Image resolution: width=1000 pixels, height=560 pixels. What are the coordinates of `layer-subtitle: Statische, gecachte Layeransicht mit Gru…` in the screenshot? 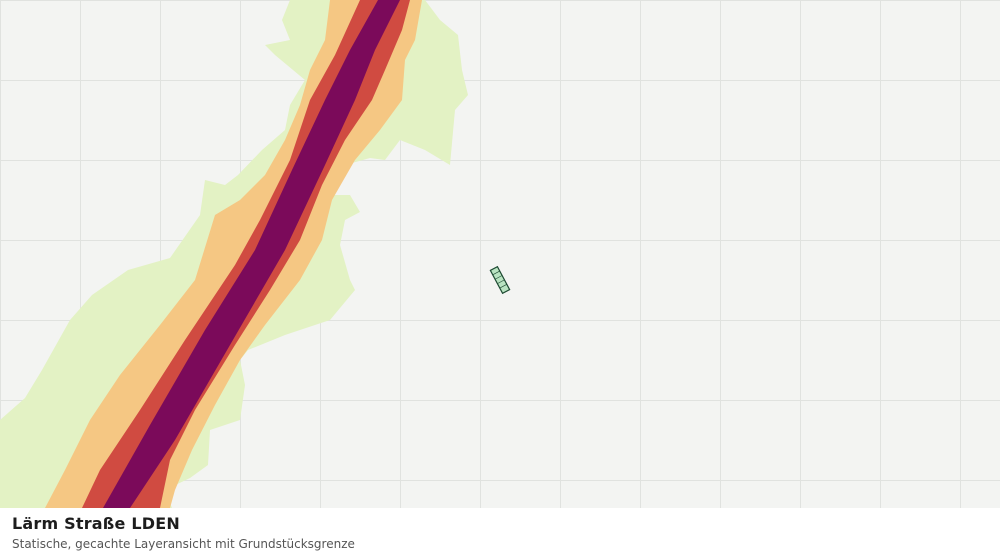 It's located at (183, 544).